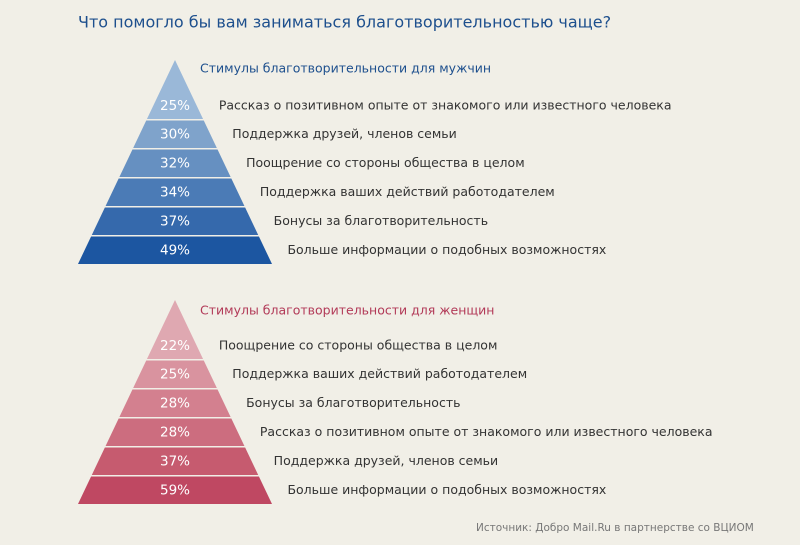 The image size is (800, 545). I want to click on value-label: 34%, so click(175, 192).